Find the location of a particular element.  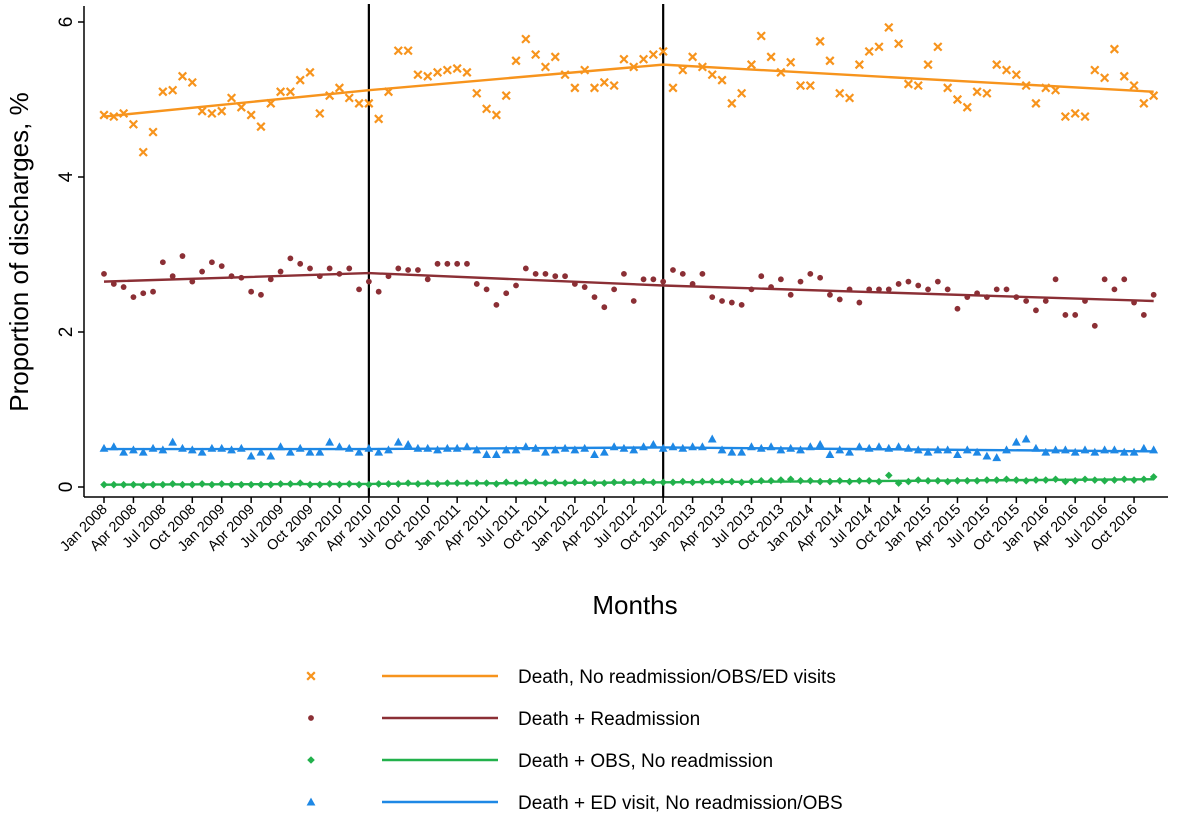

y-tick-label: 0 is located at coordinates (66, 487).